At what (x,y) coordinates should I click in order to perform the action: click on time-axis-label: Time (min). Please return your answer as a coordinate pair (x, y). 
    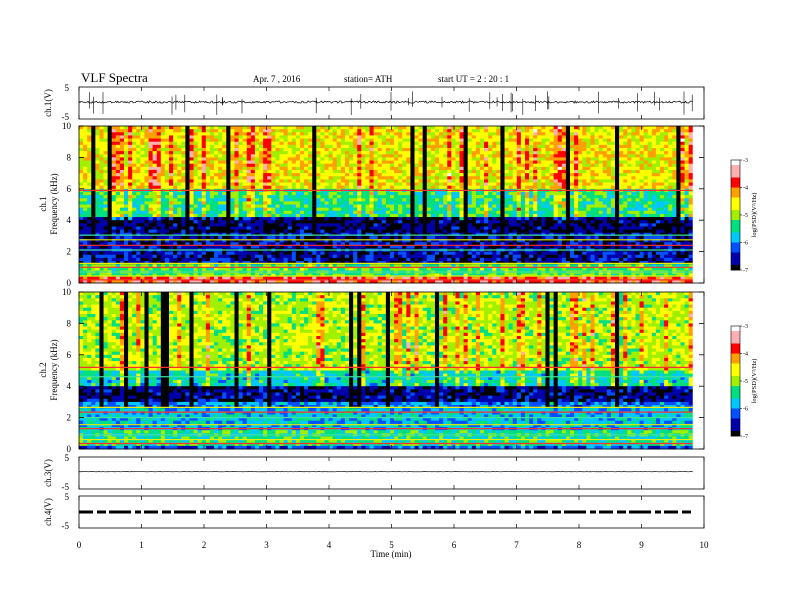
    Looking at the image, I should click on (391, 554).